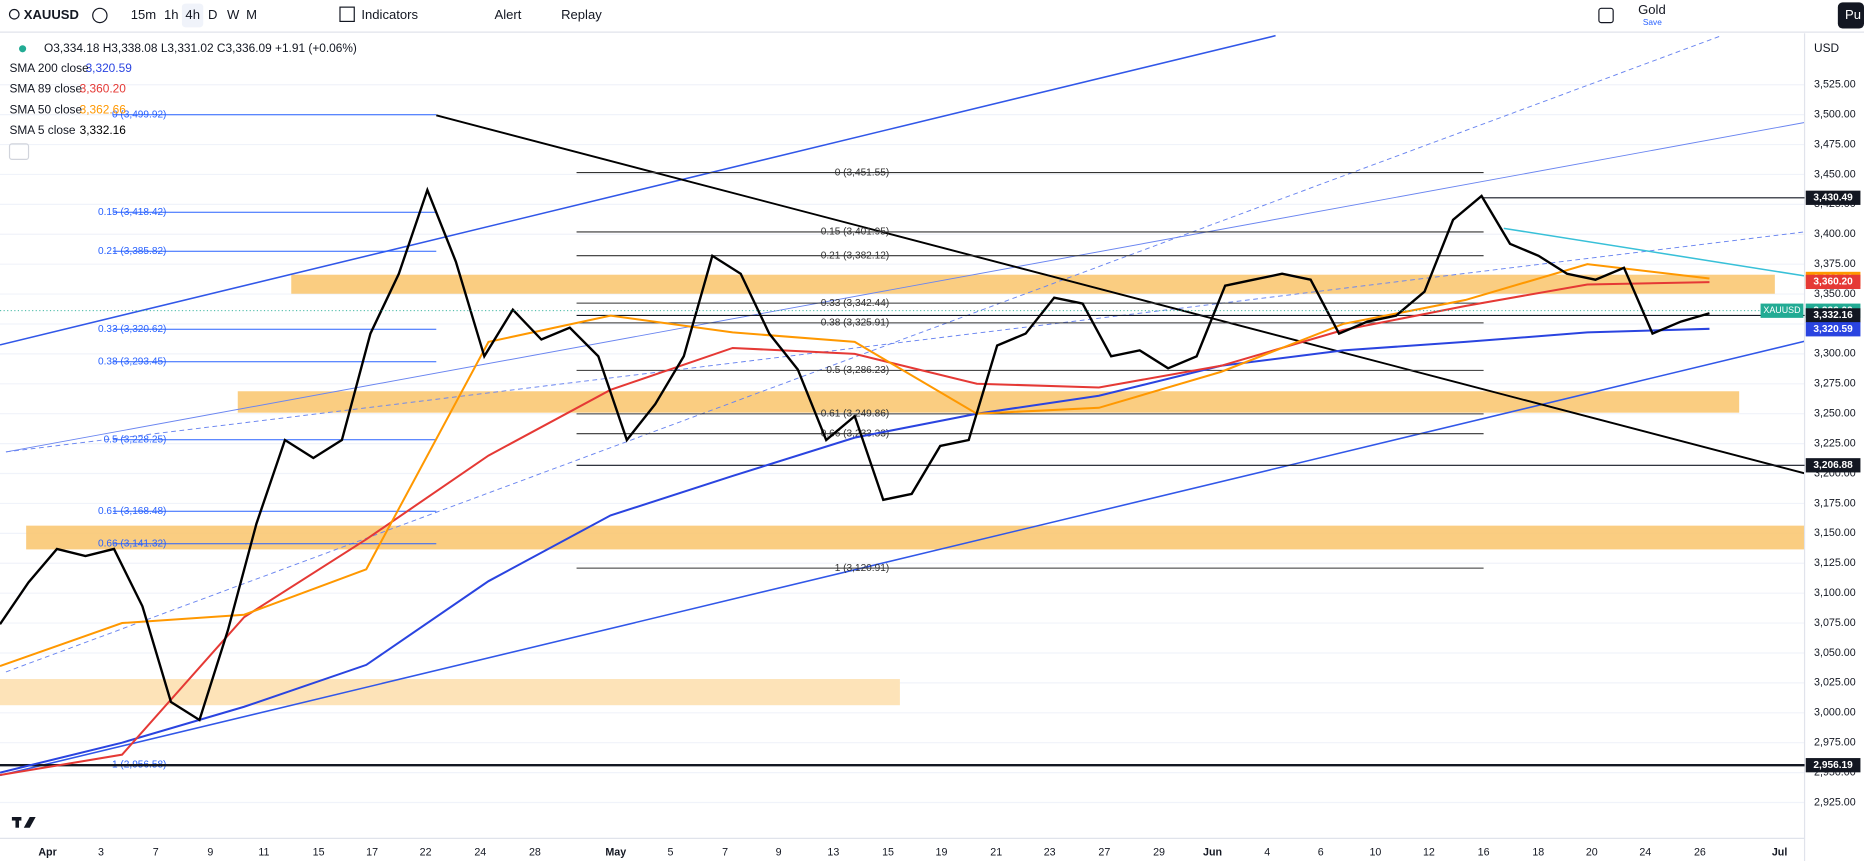  What do you see at coordinates (1835, 743) in the screenshot?
I see `y-tick-label: 2,975.00` at bounding box center [1835, 743].